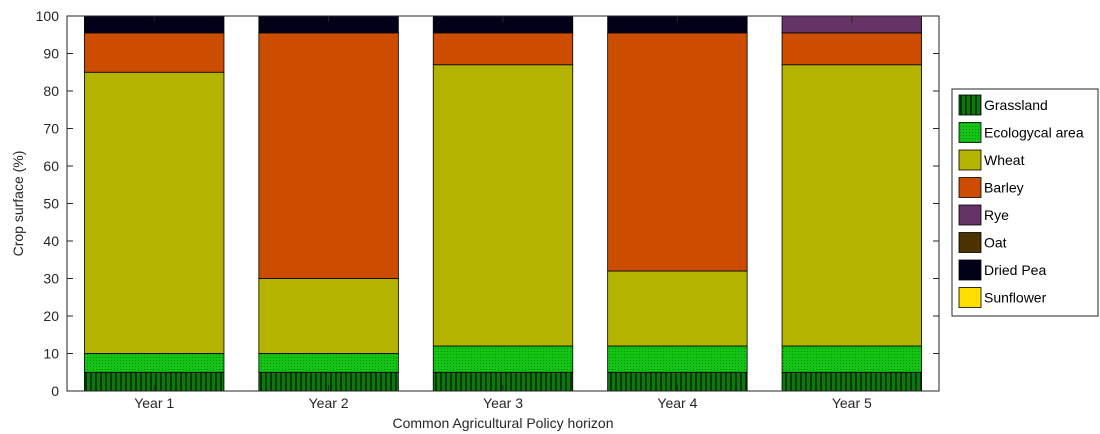 Image resolution: width=1100 pixels, height=434 pixels. What do you see at coordinates (1015, 270) in the screenshot?
I see `legend-label: Dried Pea` at bounding box center [1015, 270].